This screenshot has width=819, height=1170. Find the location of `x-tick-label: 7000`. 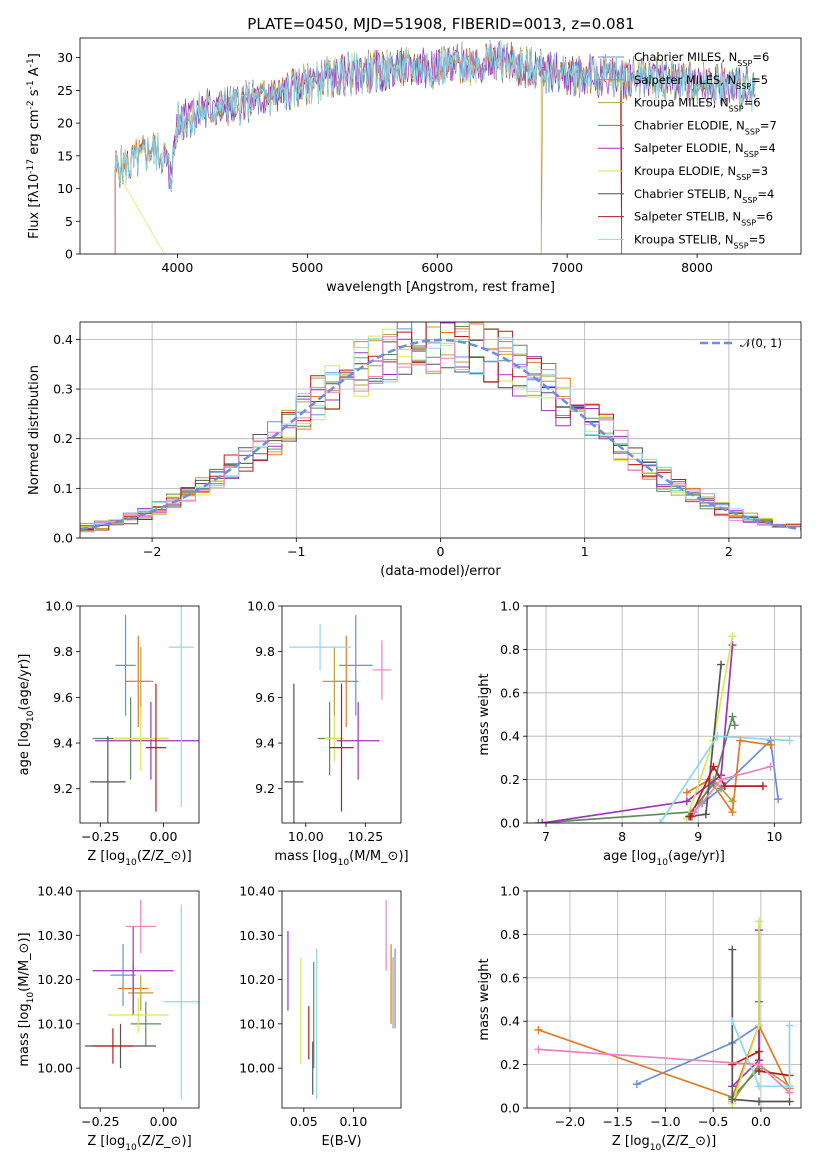

x-tick-label: 7000 is located at coordinates (567, 267).